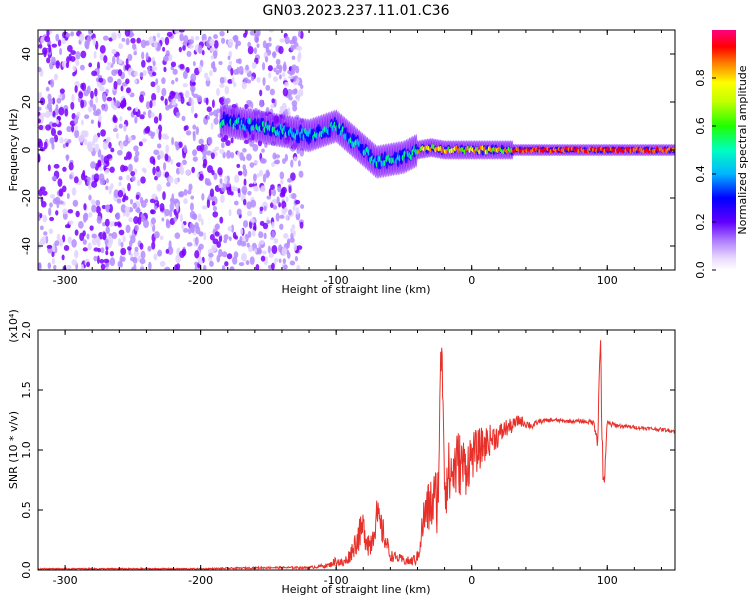  I want to click on x-tick-label: -200, so click(200, 580).